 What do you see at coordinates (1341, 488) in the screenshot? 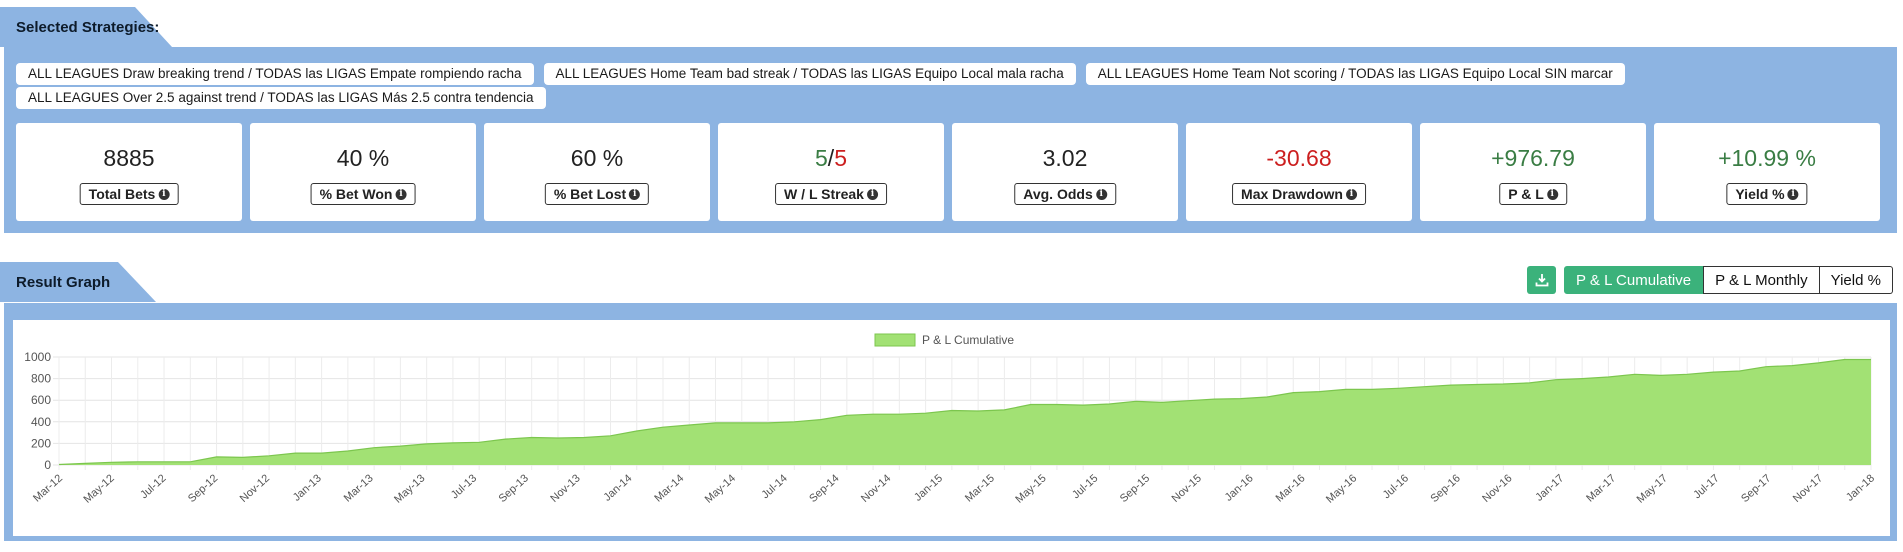
I see `x-tick-label: May-16` at bounding box center [1341, 488].